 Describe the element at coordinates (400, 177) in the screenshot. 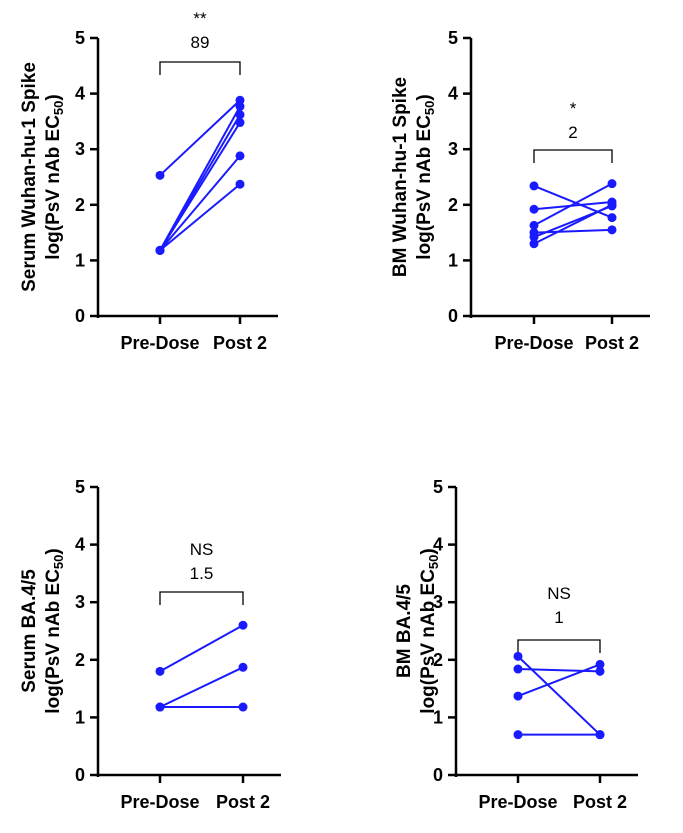

I see `y-axis-title-line1: BM Wuhan-hu-1 Spike` at that location.